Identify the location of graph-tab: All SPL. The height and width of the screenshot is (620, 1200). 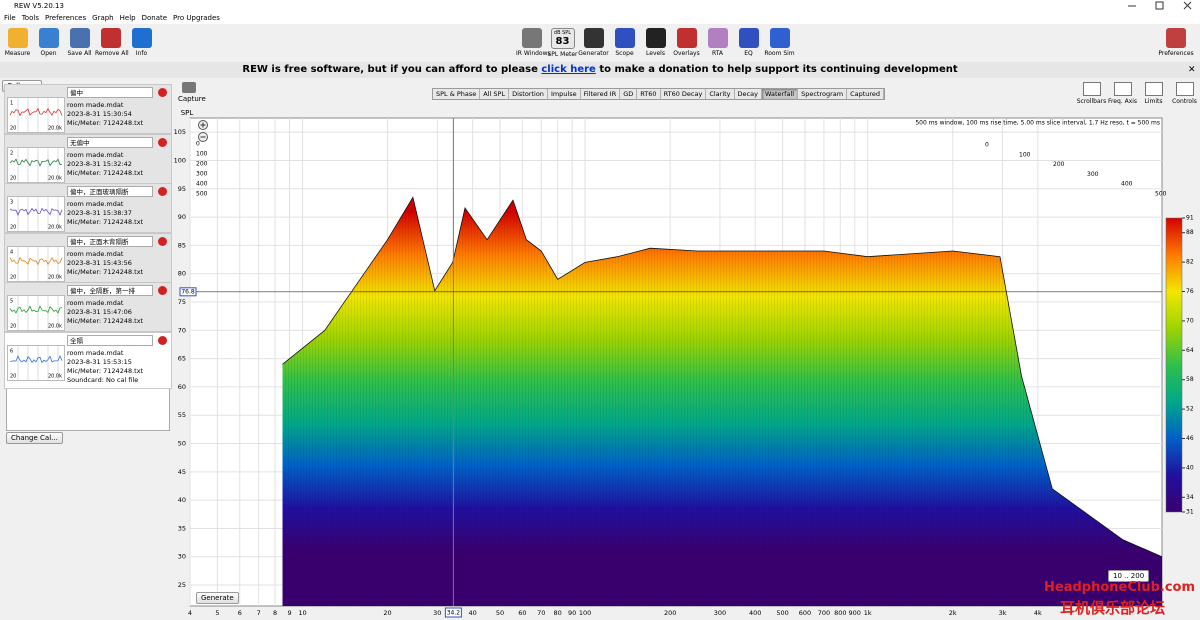
(495, 94).